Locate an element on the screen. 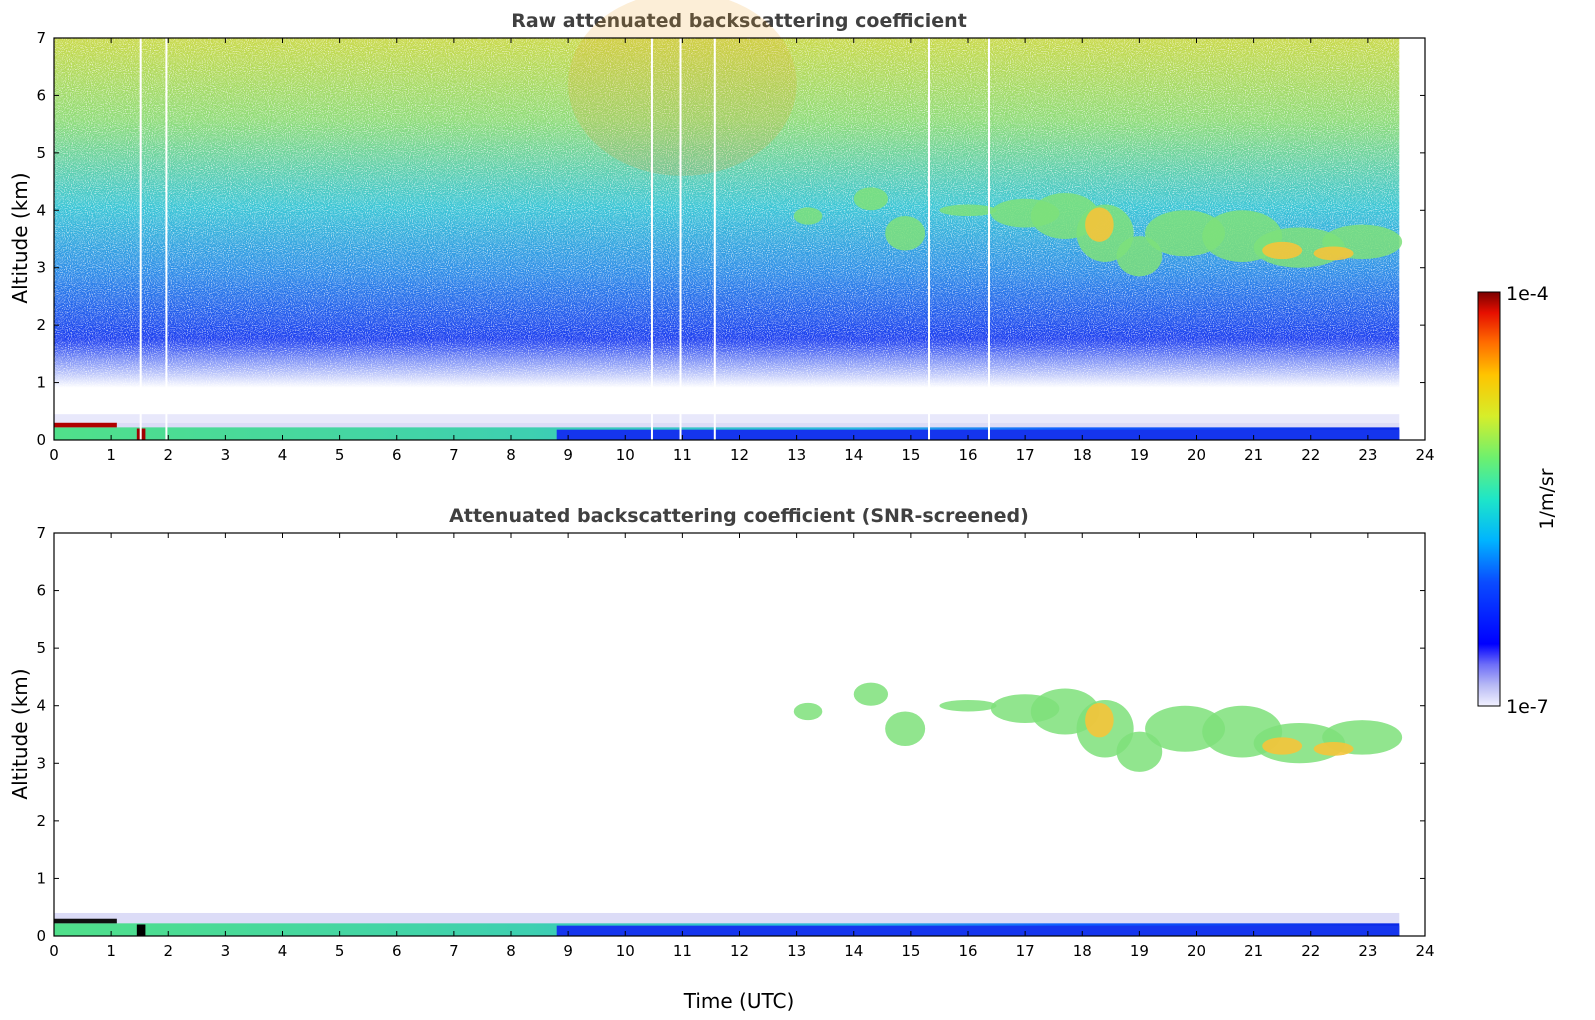 The width and height of the screenshot is (1595, 1020). x-axis-label: Time (UTC) is located at coordinates (739, 1001).